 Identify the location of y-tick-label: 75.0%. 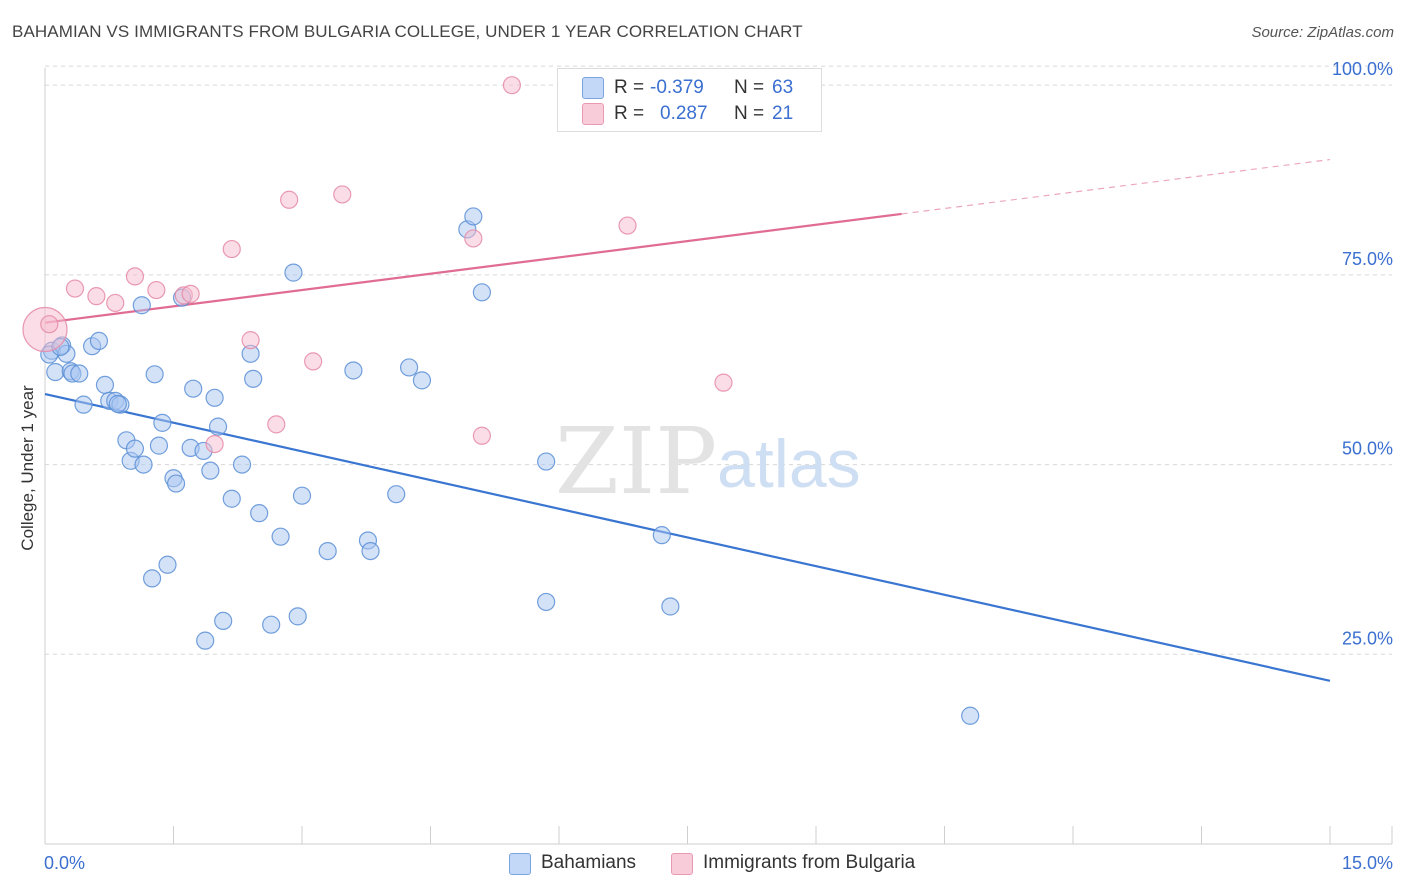
(1367, 259).